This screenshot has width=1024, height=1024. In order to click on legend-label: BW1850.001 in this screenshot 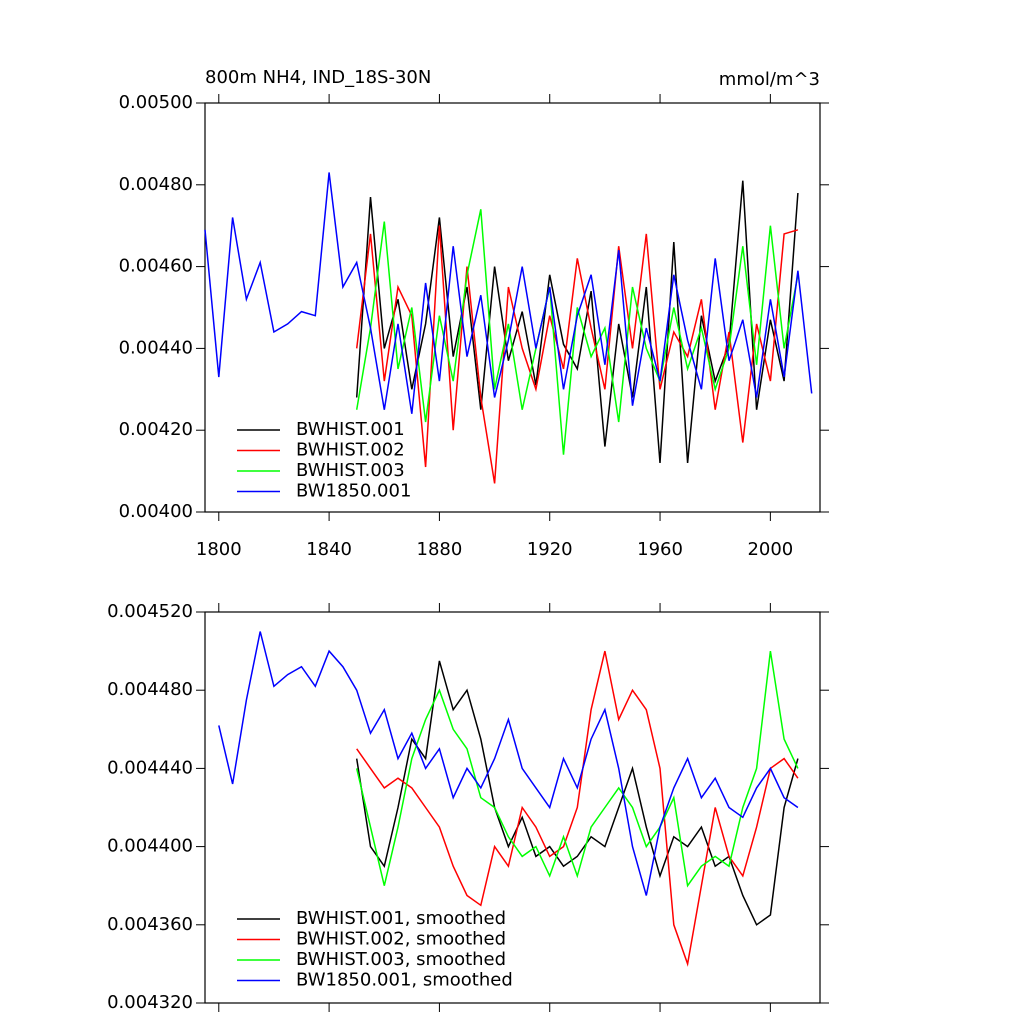, I will do `click(353, 491)`.